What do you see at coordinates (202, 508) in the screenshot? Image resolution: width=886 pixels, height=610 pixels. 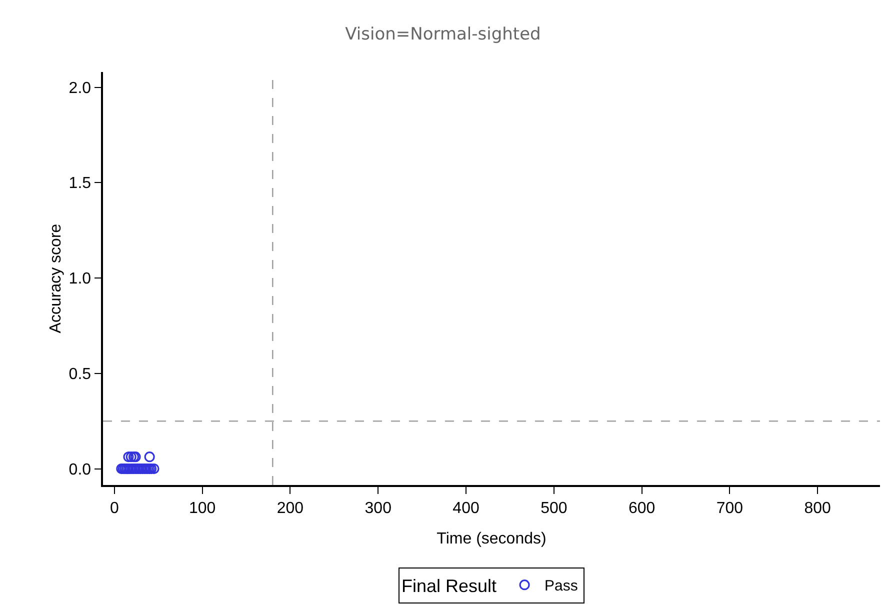 I see `x-tick-label: 100` at bounding box center [202, 508].